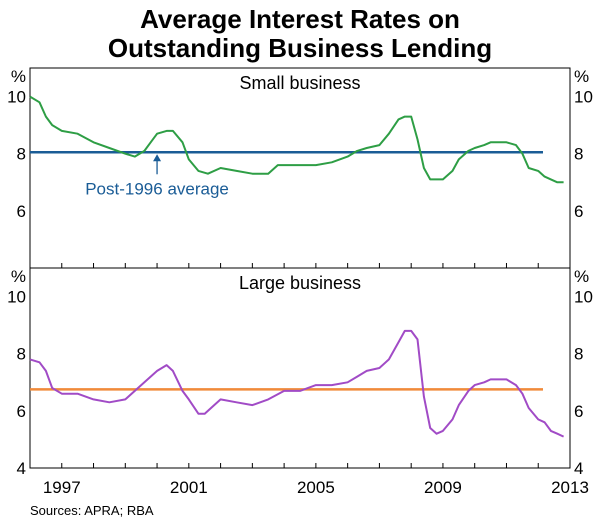  Describe the element at coordinates (189, 487) in the screenshot. I see `x-tick-label: 2001` at that location.